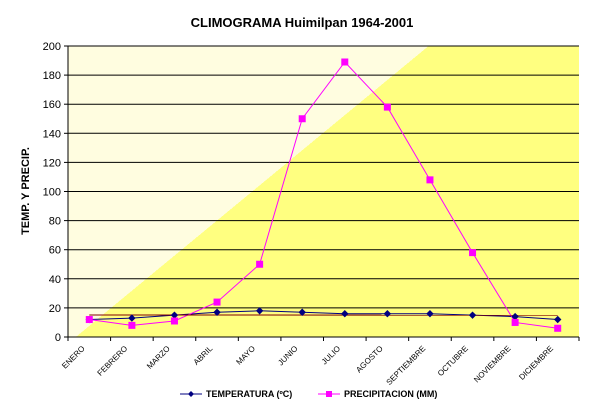 The height and width of the screenshot is (409, 590). Describe the element at coordinates (52, 193) in the screenshot. I see `y-tick-label: 100` at that location.